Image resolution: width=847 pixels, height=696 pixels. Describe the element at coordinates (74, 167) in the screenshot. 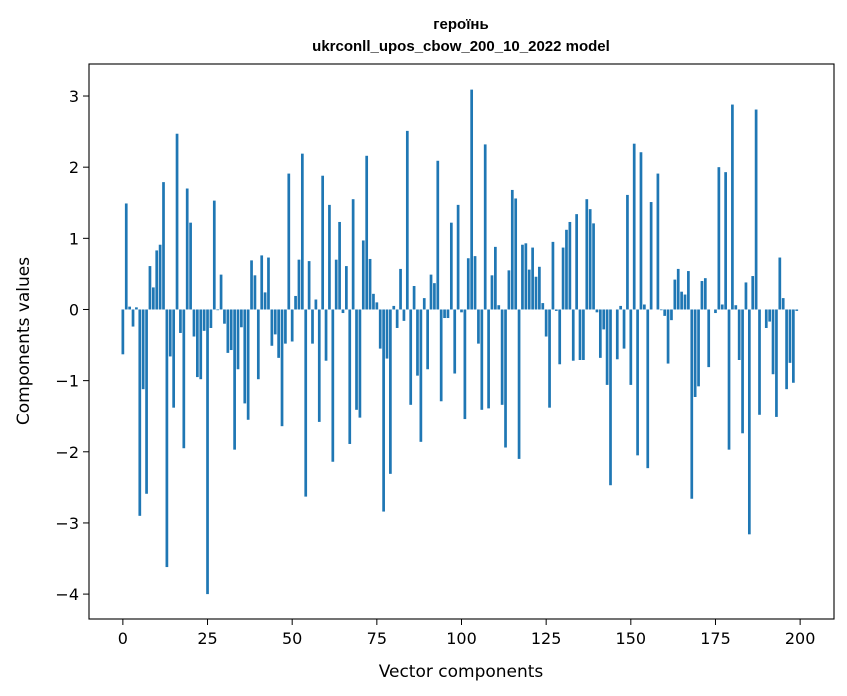

I see `y-tick-label: 2` at that location.